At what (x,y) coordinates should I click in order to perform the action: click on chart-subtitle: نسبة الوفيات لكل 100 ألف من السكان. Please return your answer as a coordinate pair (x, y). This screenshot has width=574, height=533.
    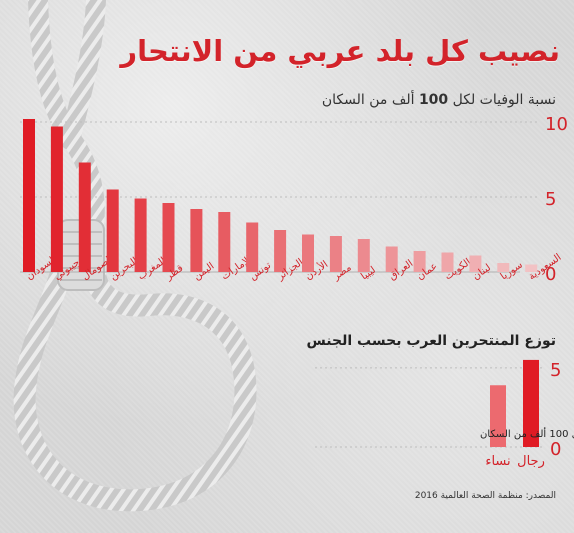
    Looking at the image, I should click on (439, 100).